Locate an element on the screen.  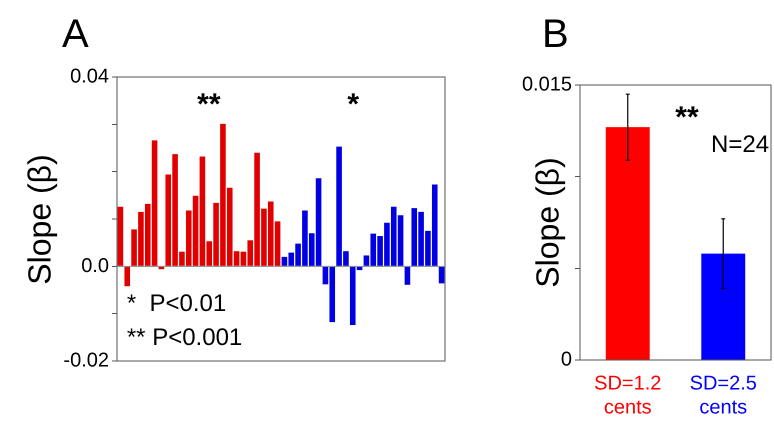
annotation: * P<0.01 is located at coordinates (176, 303).